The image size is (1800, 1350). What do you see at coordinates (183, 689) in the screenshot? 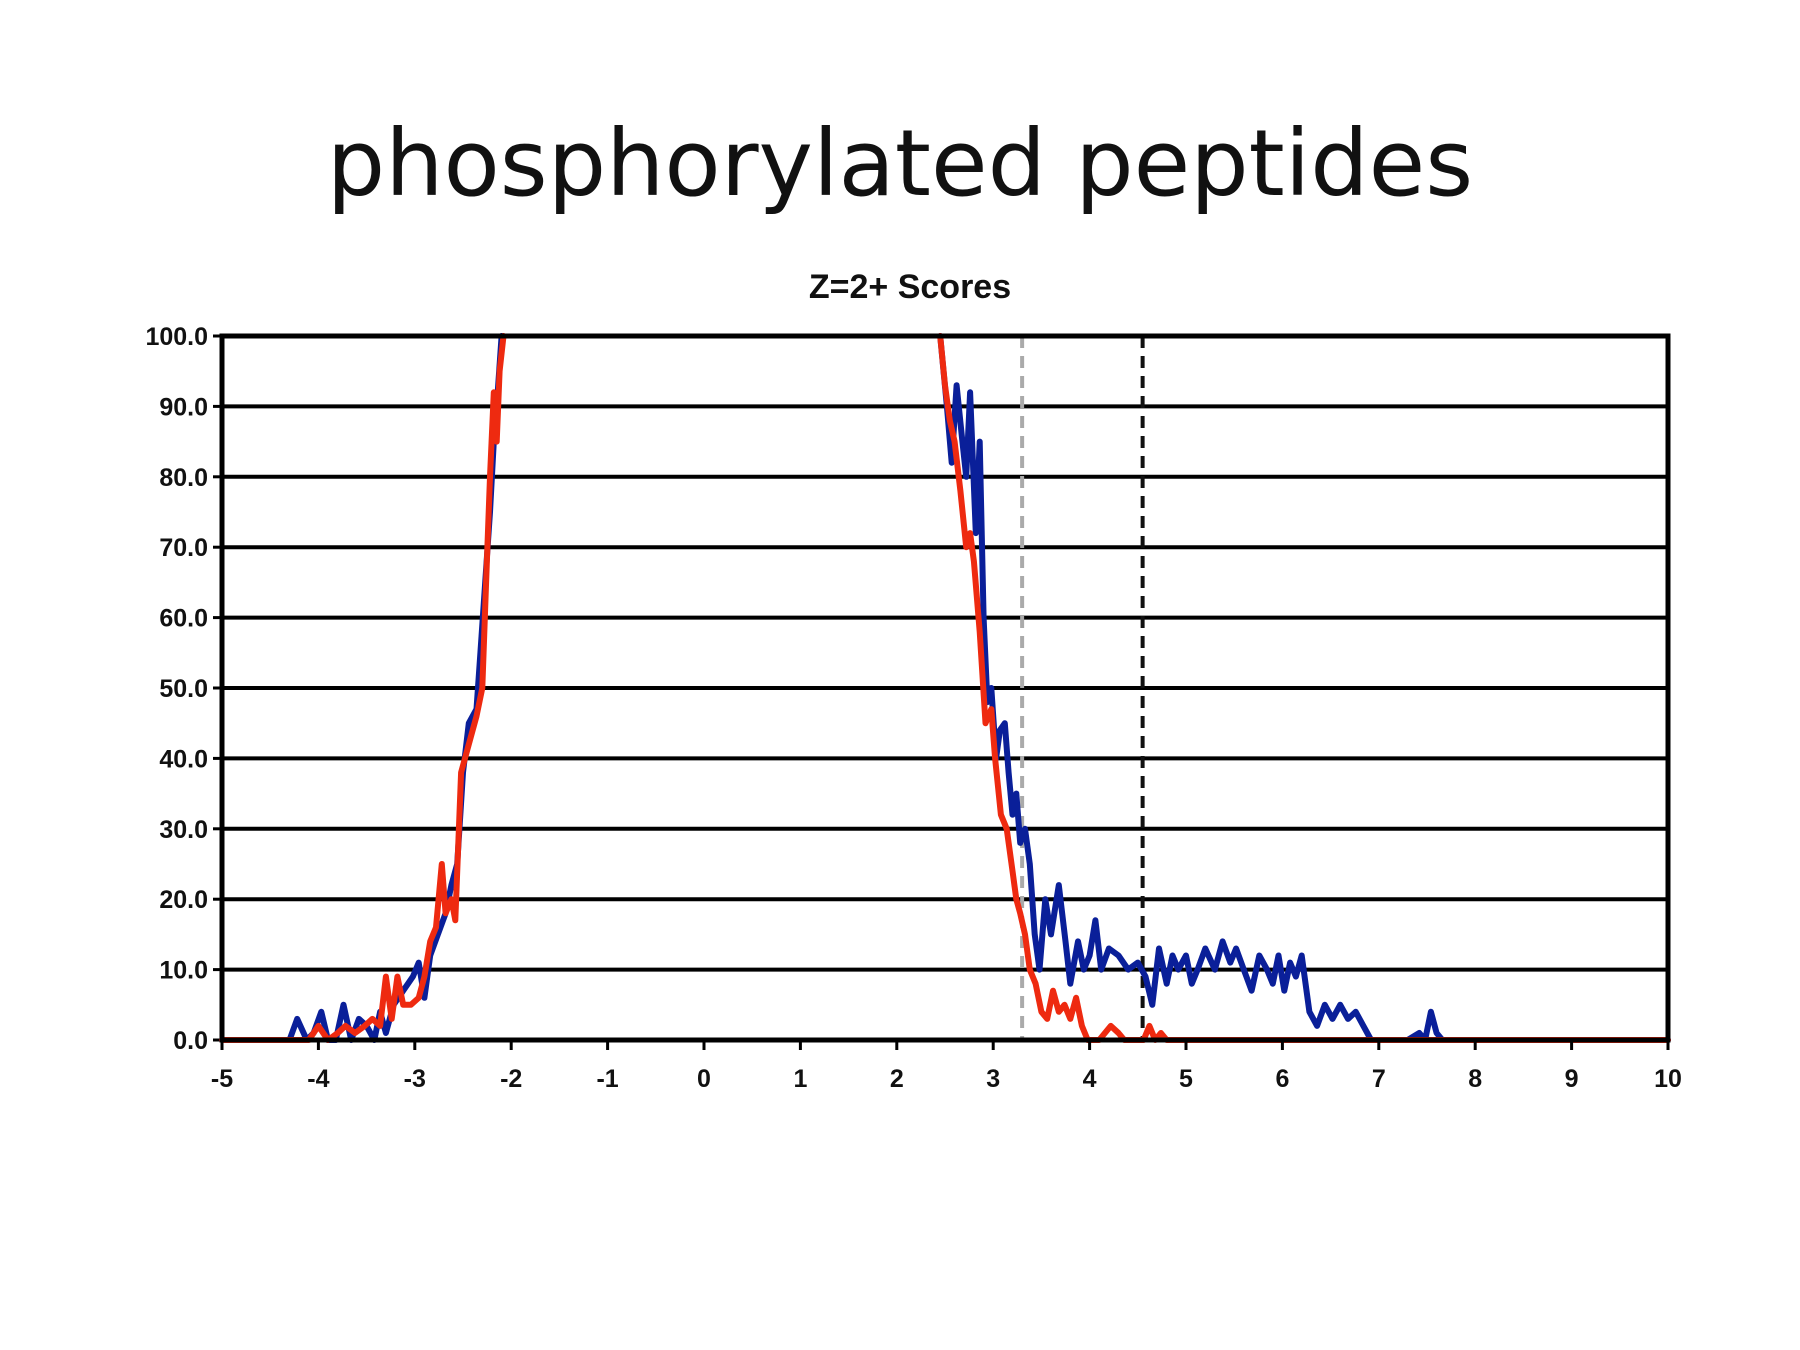
I see `y-tick-label: 50.0` at bounding box center [183, 689].